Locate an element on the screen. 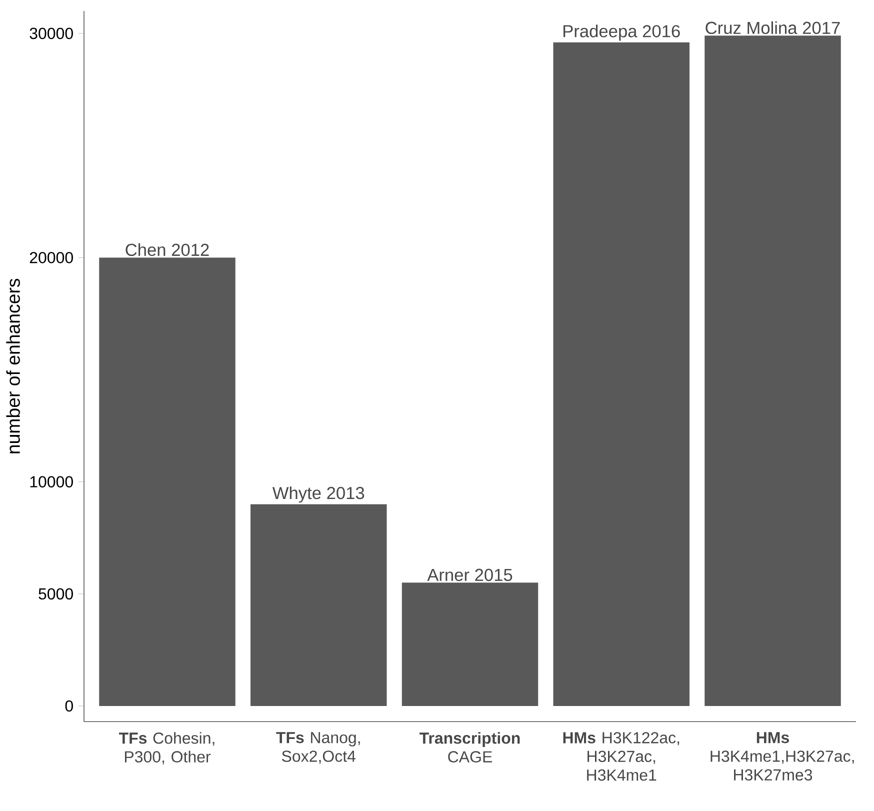 The width and height of the screenshot is (874, 811). x-tick-label: TFs Nanog, Sox2,Oct4 is located at coordinates (318, 748).